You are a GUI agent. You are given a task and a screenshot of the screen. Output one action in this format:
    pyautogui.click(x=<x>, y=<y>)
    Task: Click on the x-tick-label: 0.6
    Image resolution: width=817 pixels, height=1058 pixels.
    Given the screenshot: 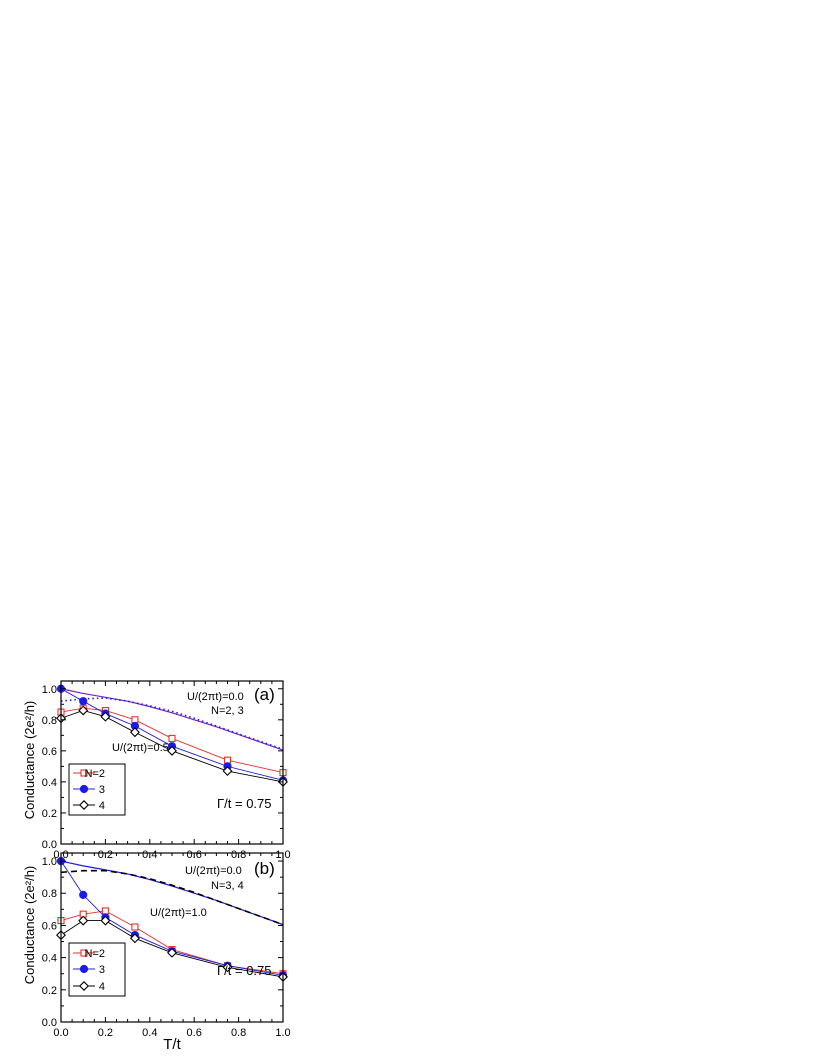 What is the action you would take?
    pyautogui.click(x=194, y=1033)
    